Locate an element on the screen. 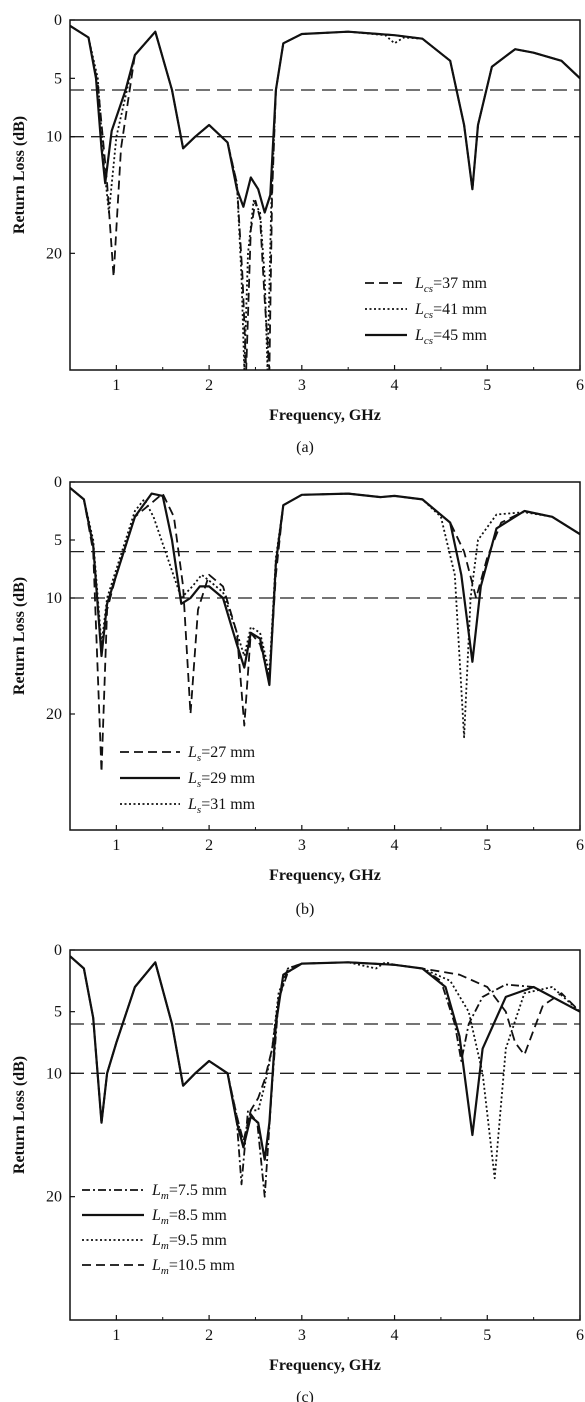 The width and height of the screenshot is (585, 1402). legend-label: Lm=10.5 mm is located at coordinates (193, 1267).